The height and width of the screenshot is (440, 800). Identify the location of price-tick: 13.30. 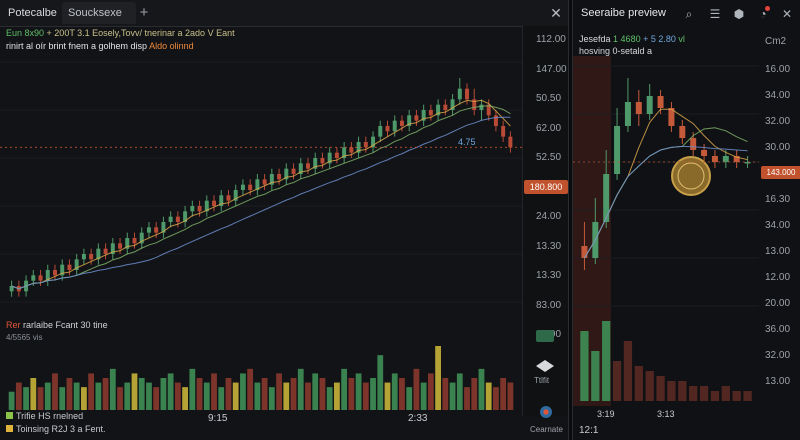
(549, 246).